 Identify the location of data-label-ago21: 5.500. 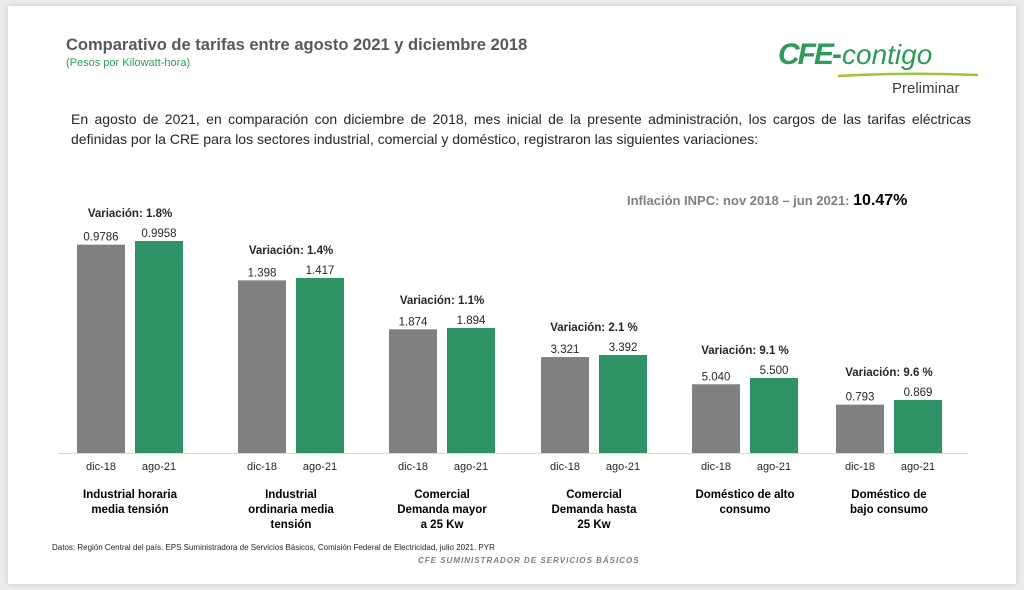
(774, 371).